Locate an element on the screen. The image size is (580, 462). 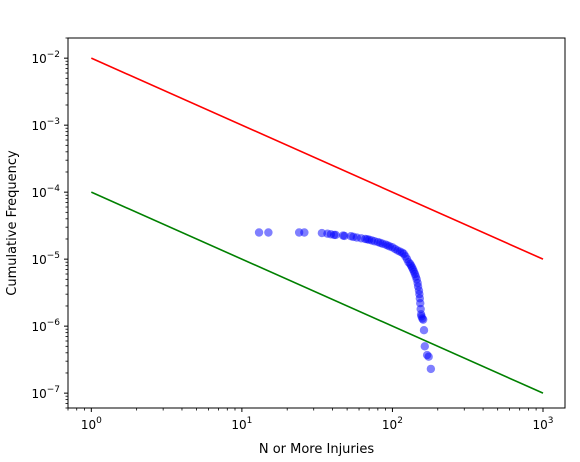
x-tick-label: 10¹ is located at coordinates (241, 424).